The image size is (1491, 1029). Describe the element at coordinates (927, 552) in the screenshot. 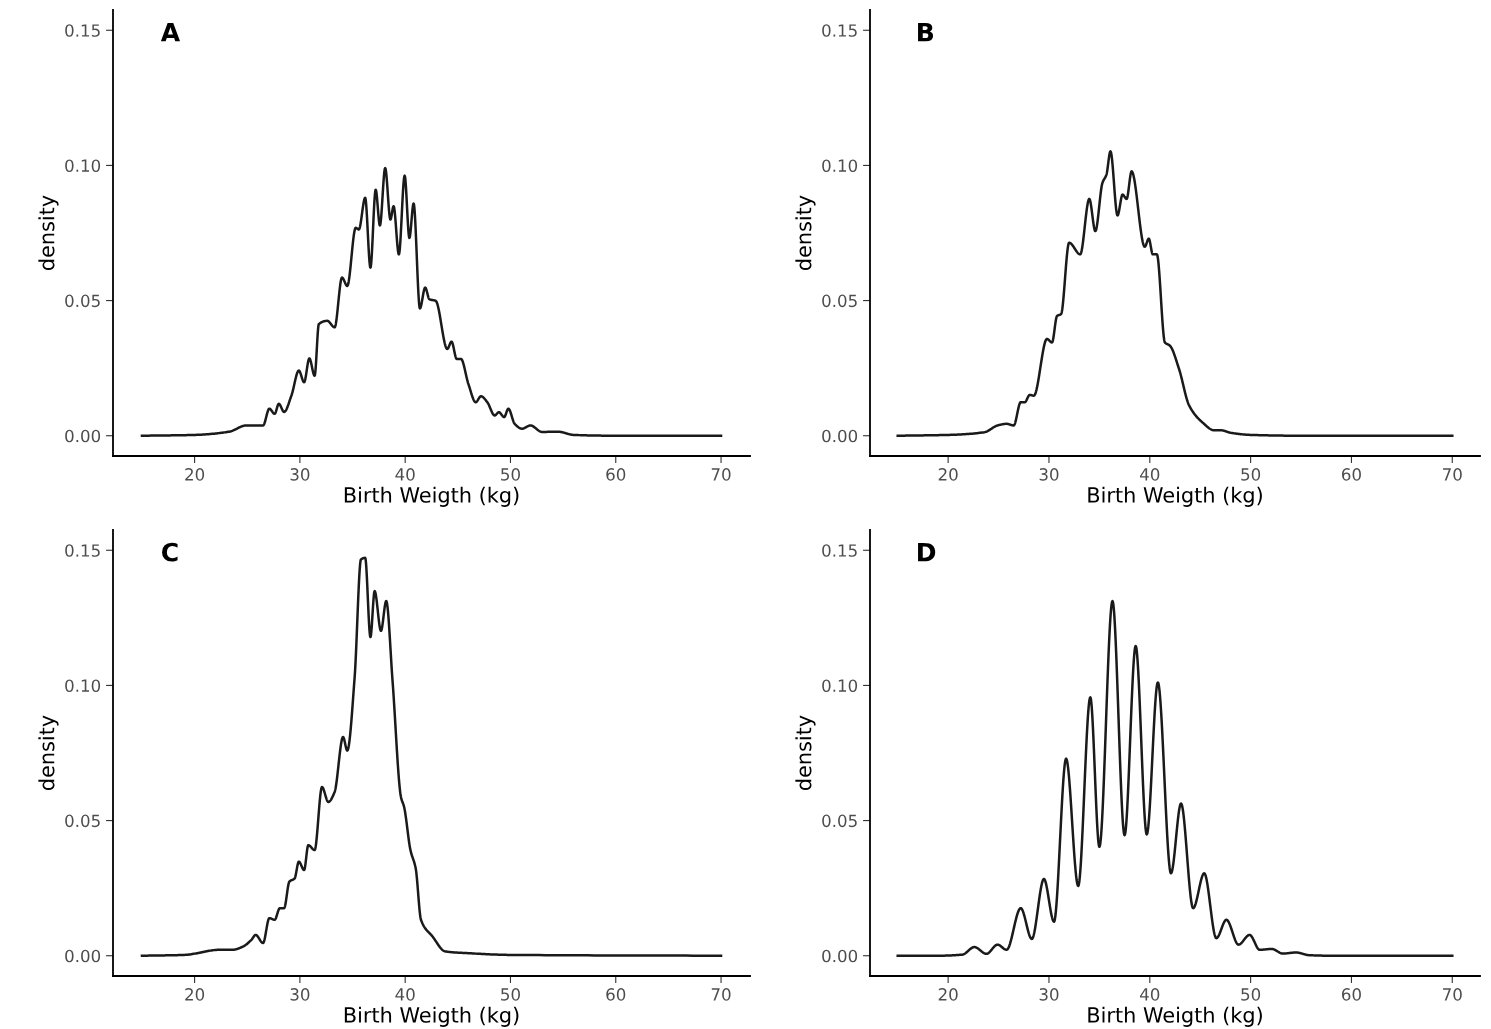

I see `chart-title: D` at that location.